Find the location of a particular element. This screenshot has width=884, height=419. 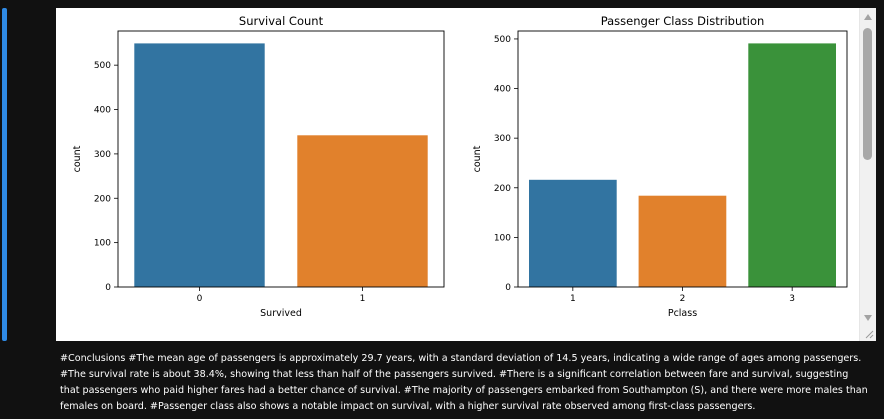

resize-grip-icon is located at coordinates (869, 334).